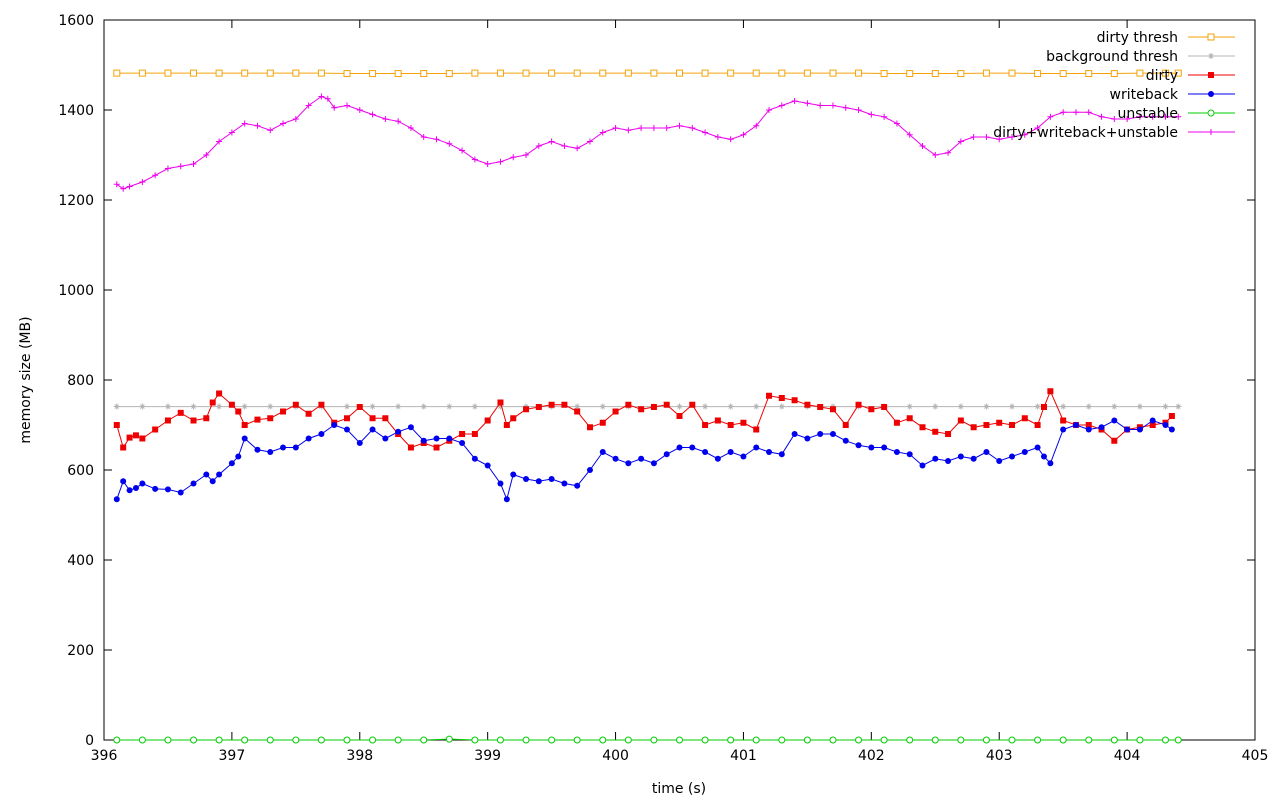  What do you see at coordinates (743, 756) in the screenshot?
I see `x-tick-label: 401` at bounding box center [743, 756].